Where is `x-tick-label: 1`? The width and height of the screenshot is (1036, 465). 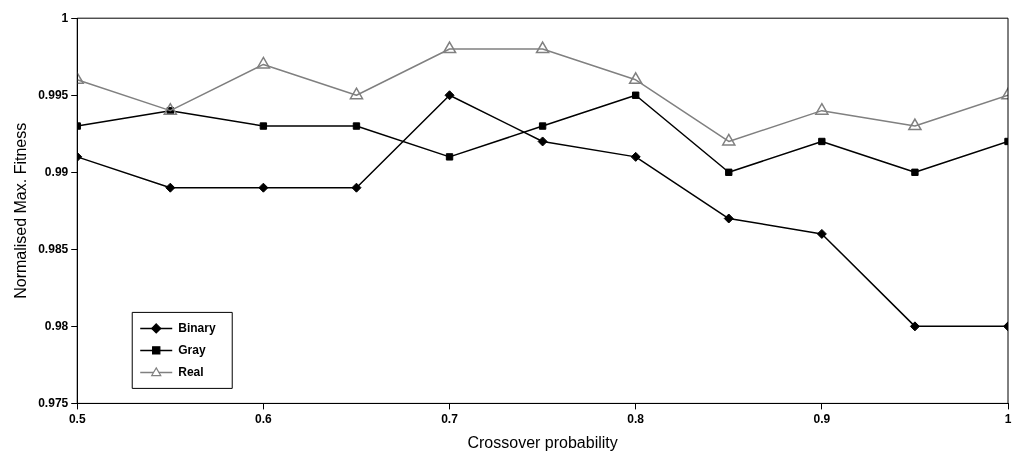
x-tick-label: 1 is located at coordinates (1008, 418).